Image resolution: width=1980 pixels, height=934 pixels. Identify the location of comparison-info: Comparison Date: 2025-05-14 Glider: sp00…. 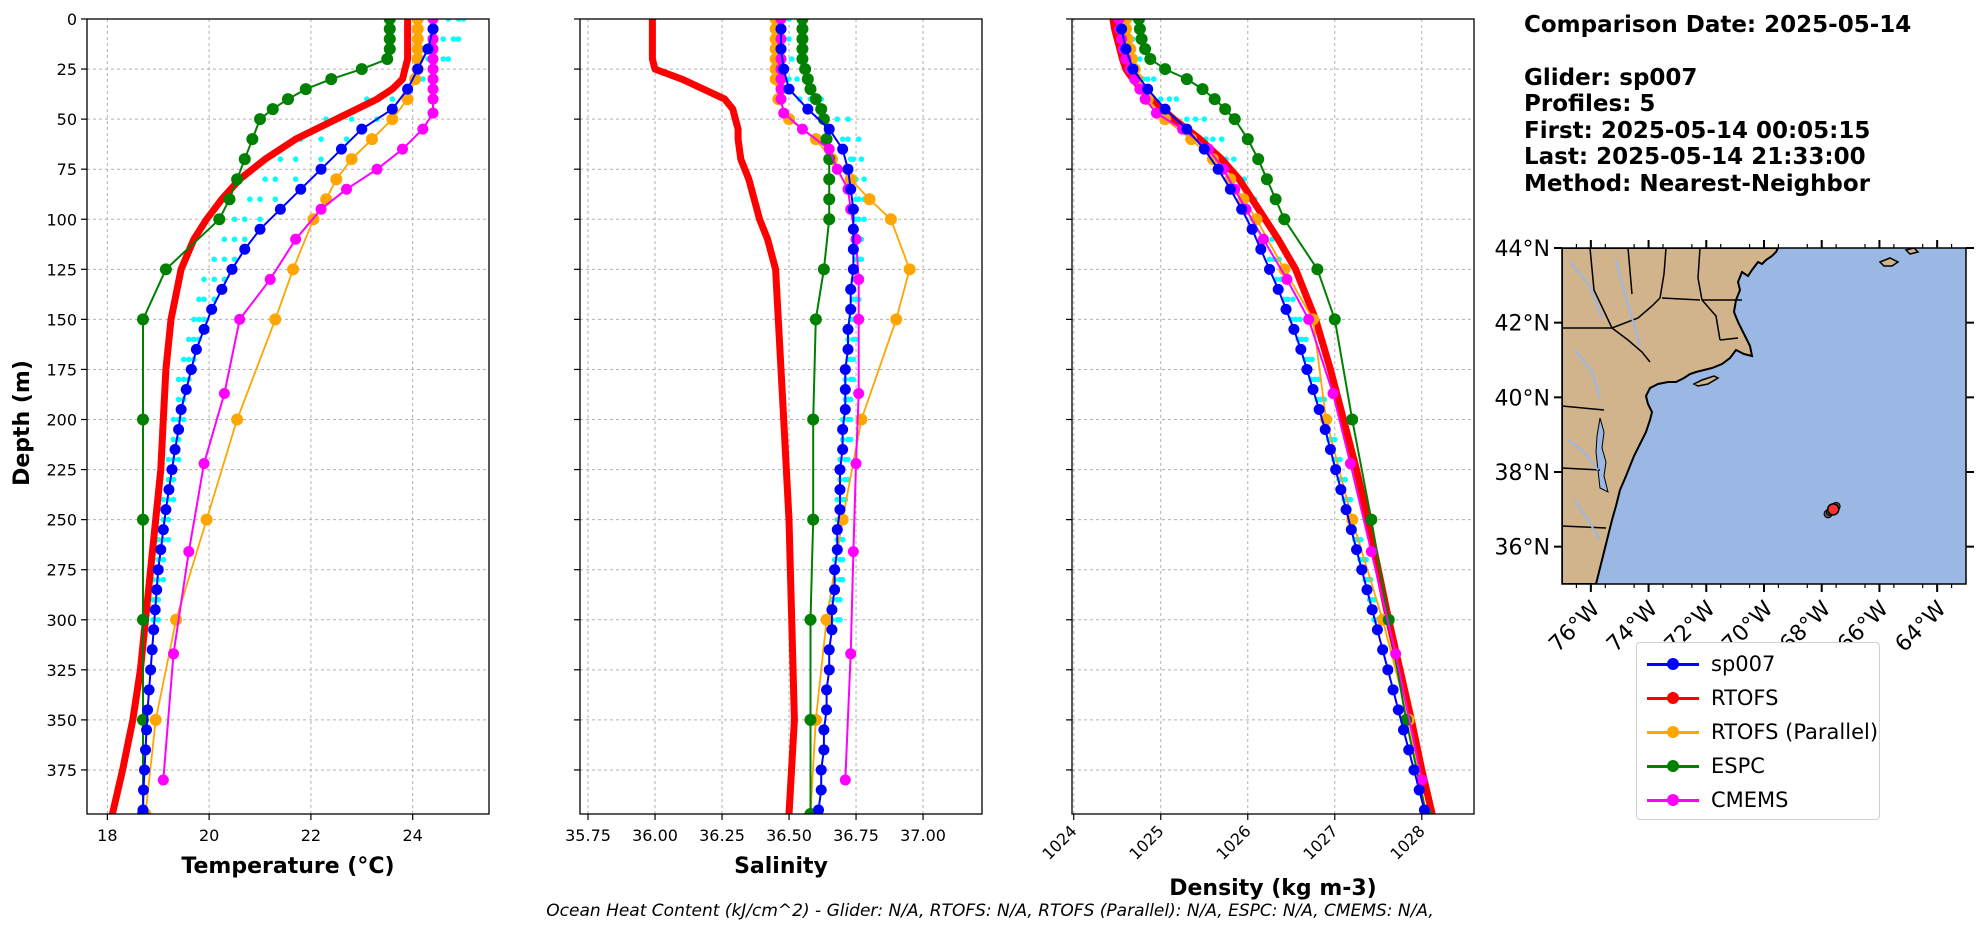
(1717, 104).